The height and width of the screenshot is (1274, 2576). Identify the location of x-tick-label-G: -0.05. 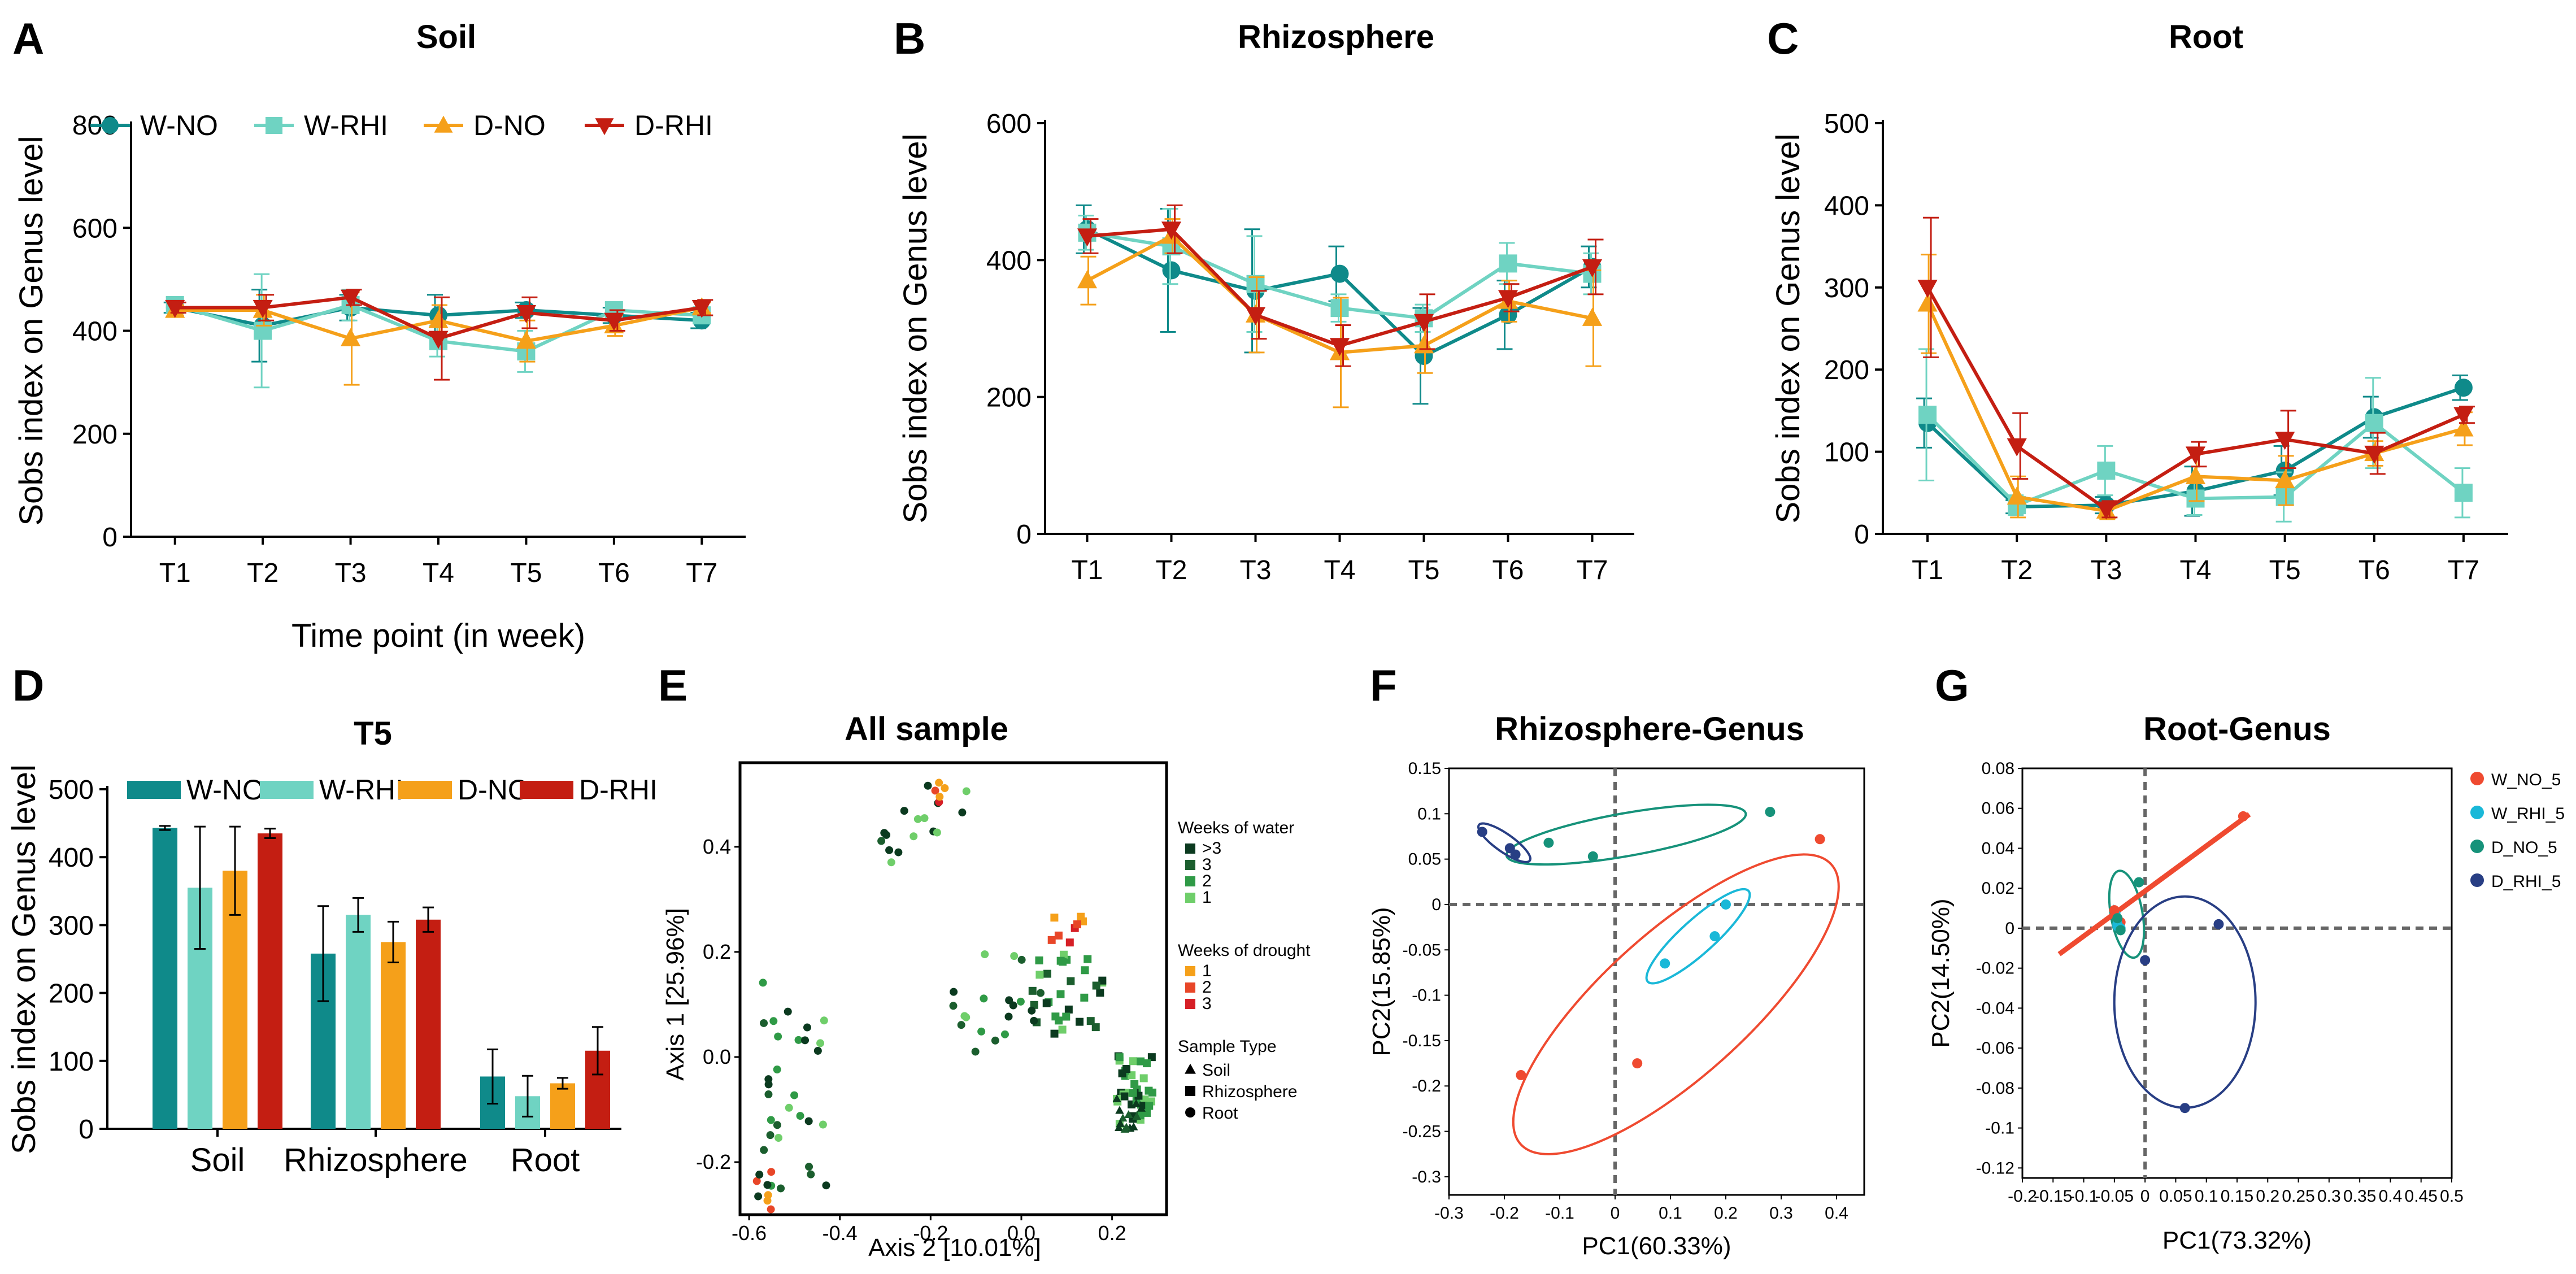
(2114, 1196).